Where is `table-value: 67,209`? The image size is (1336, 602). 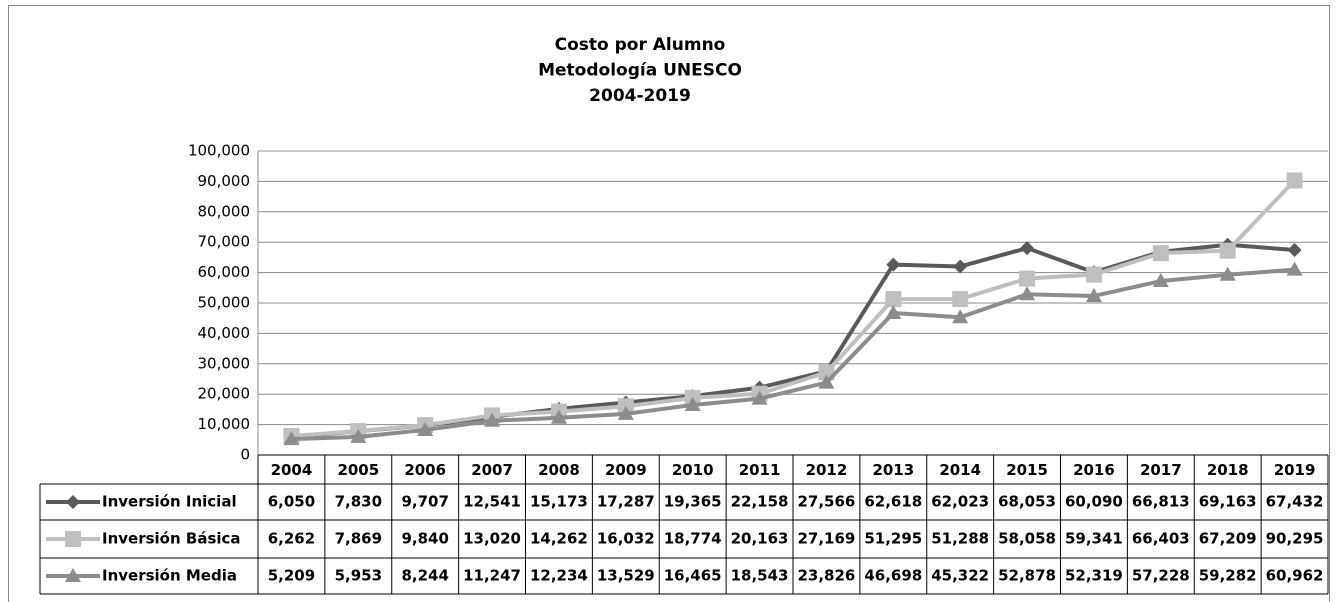 table-value: 67,209 is located at coordinates (1228, 539).